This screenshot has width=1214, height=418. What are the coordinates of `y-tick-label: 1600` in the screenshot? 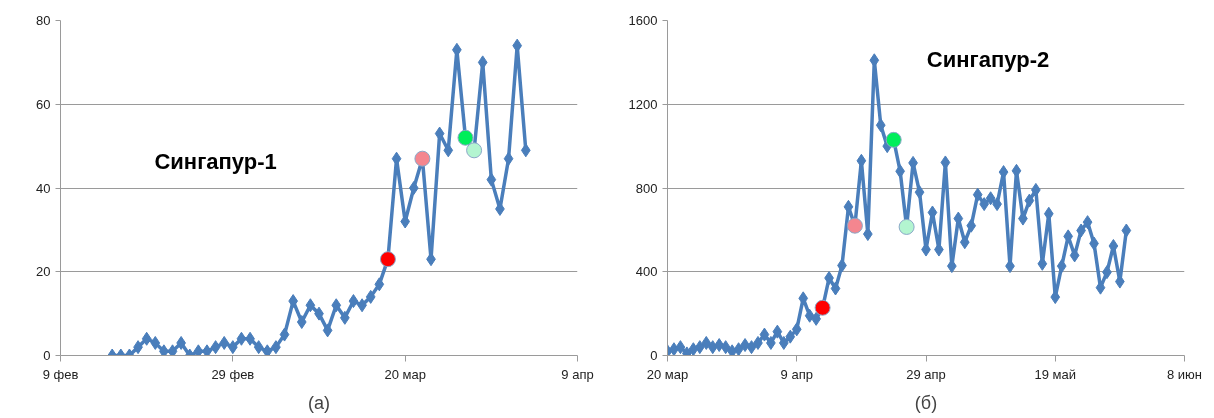 It's located at (643, 20).